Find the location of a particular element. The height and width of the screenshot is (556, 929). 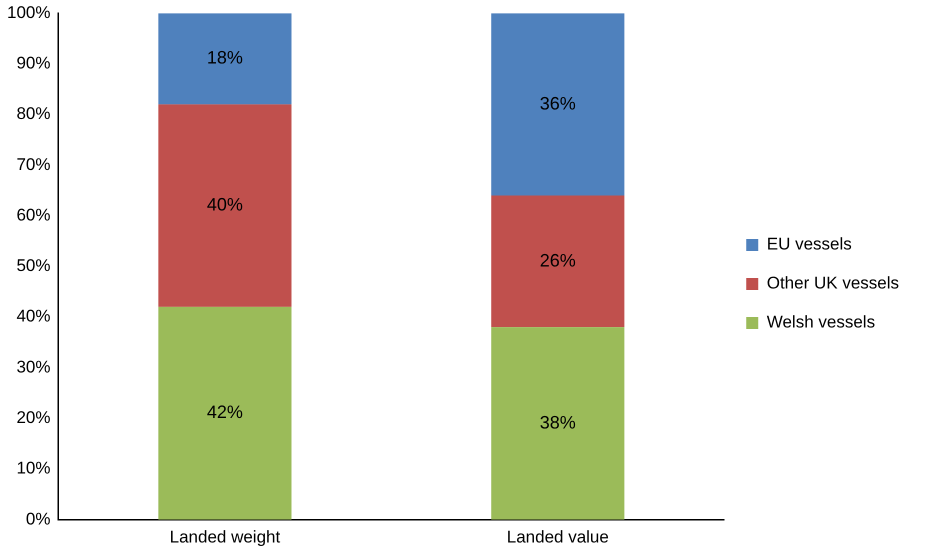

y-tick-label: 80% is located at coordinates (33, 114).